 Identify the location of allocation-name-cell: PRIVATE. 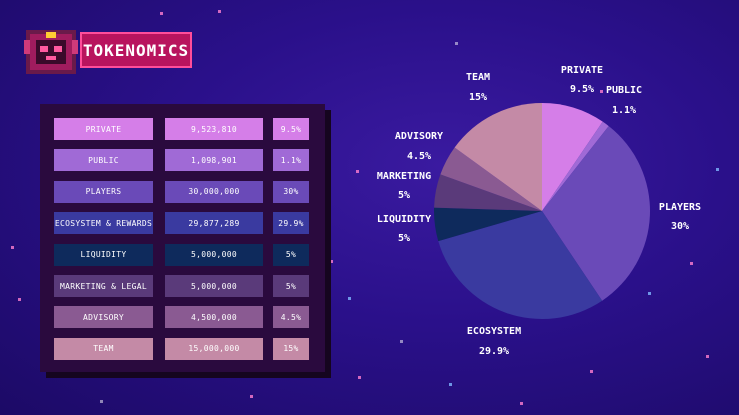
(103, 129).